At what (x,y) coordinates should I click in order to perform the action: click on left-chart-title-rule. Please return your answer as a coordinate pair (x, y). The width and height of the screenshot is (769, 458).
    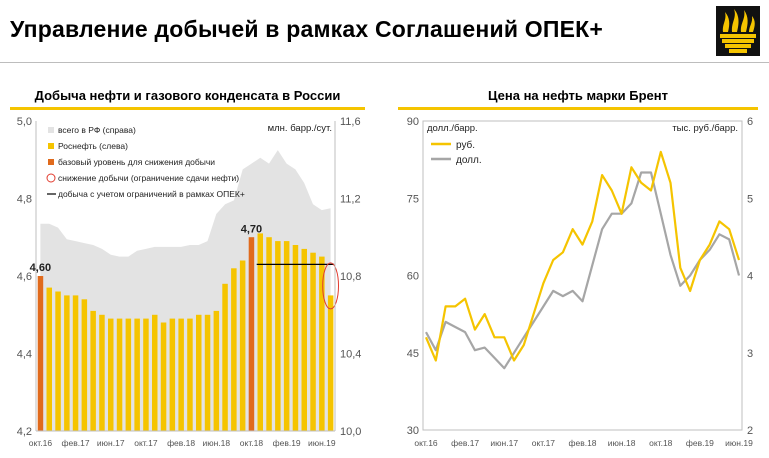
    Looking at the image, I should click on (187, 108).